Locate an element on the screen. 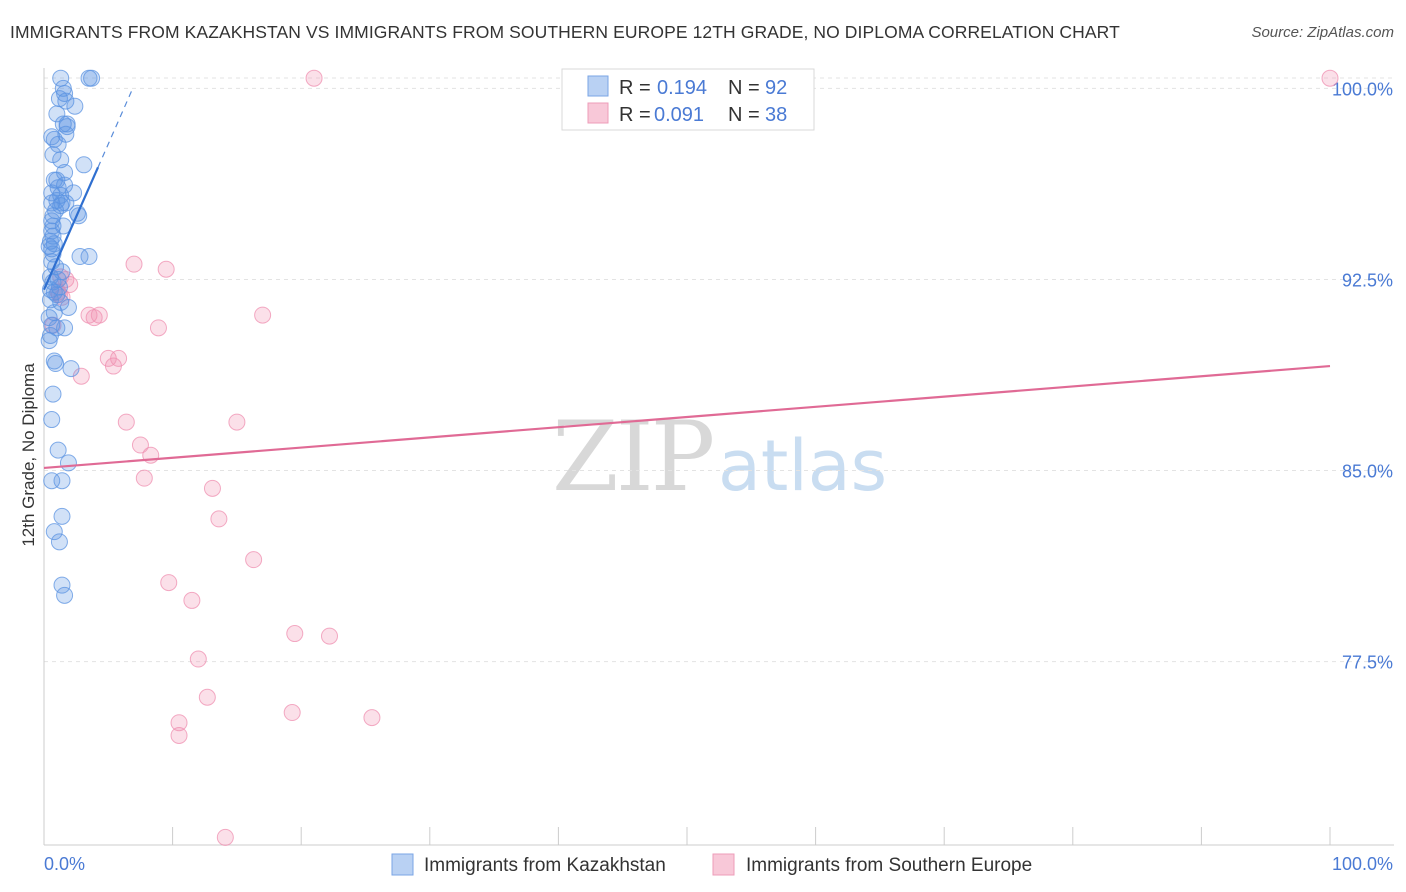  kazakhstan-trend-extension is located at coordinates (115, 128).